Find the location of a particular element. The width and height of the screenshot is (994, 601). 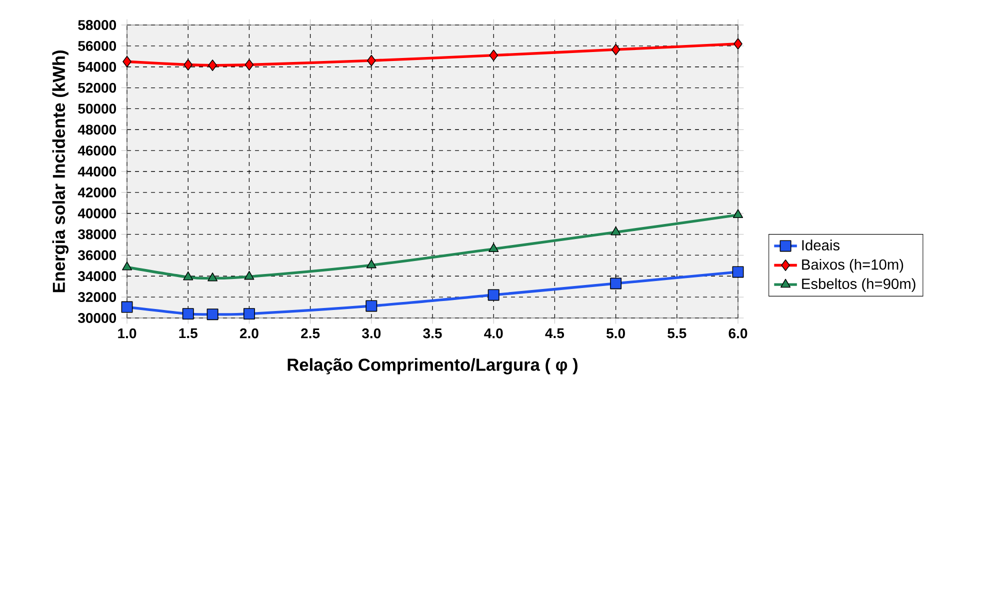

y-tick-label: 34000 is located at coordinates (97, 276).